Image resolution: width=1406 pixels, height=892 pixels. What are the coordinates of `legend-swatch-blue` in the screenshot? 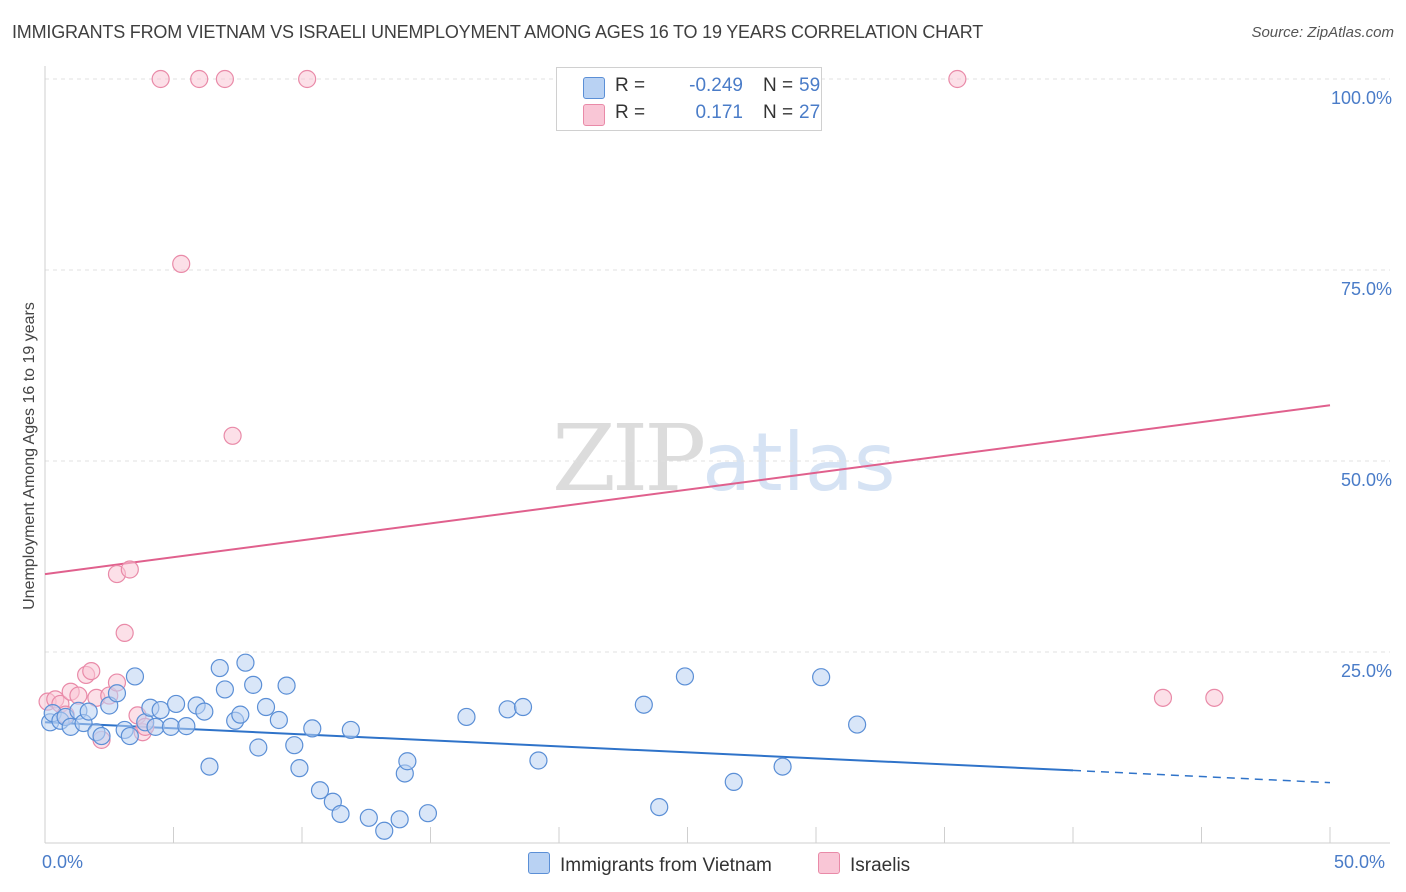 It's located at (539, 863).